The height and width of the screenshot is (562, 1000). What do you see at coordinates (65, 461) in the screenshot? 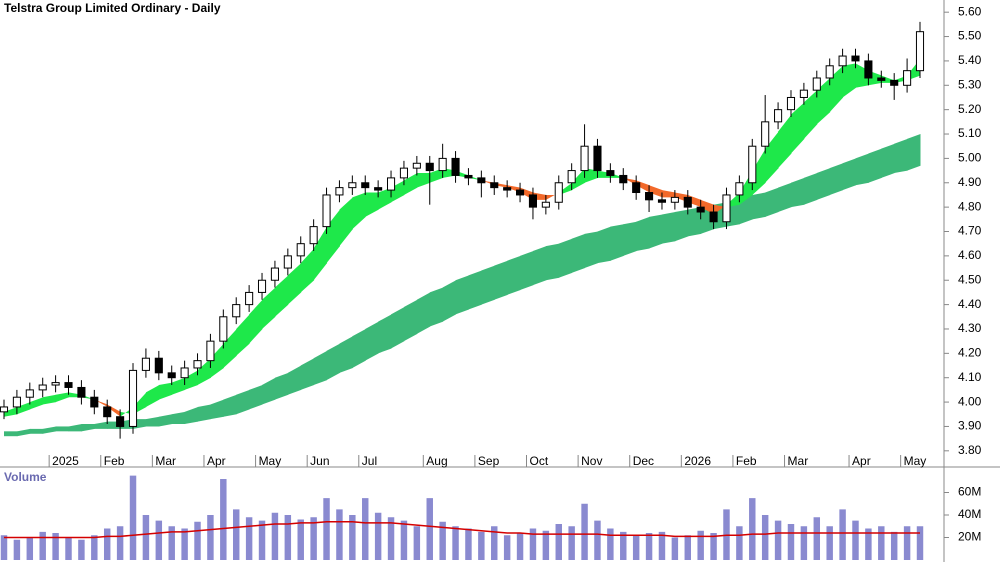
I see `x-tick-label: 2025` at bounding box center [65, 461].